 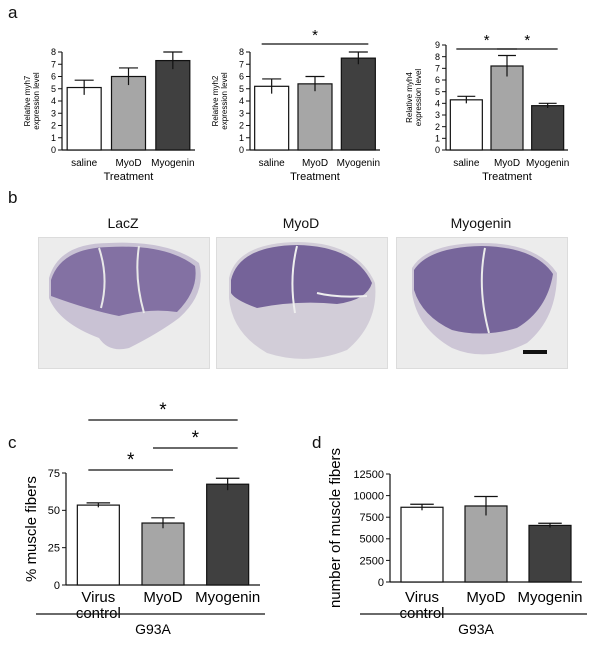 What do you see at coordinates (409, 97) in the screenshot?
I see `y-axis-label-line-2-0: Relative myh4` at bounding box center [409, 97].